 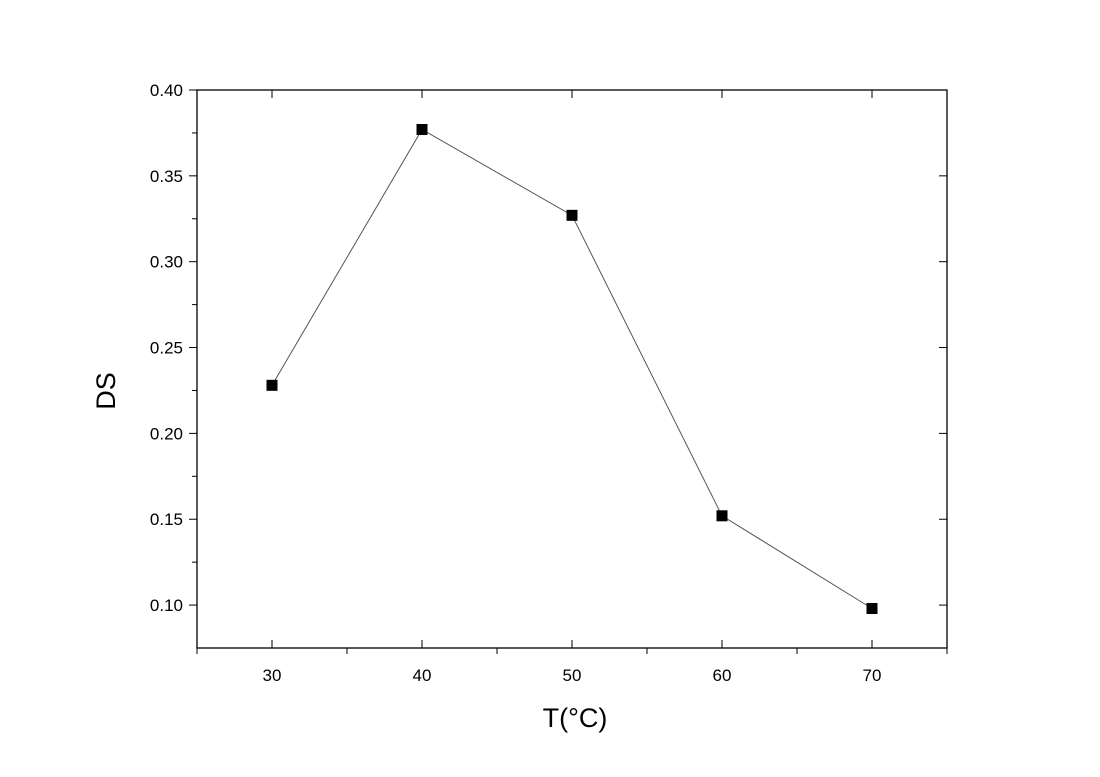 I want to click on y-tick-label: 0.25, so click(x=166, y=348).